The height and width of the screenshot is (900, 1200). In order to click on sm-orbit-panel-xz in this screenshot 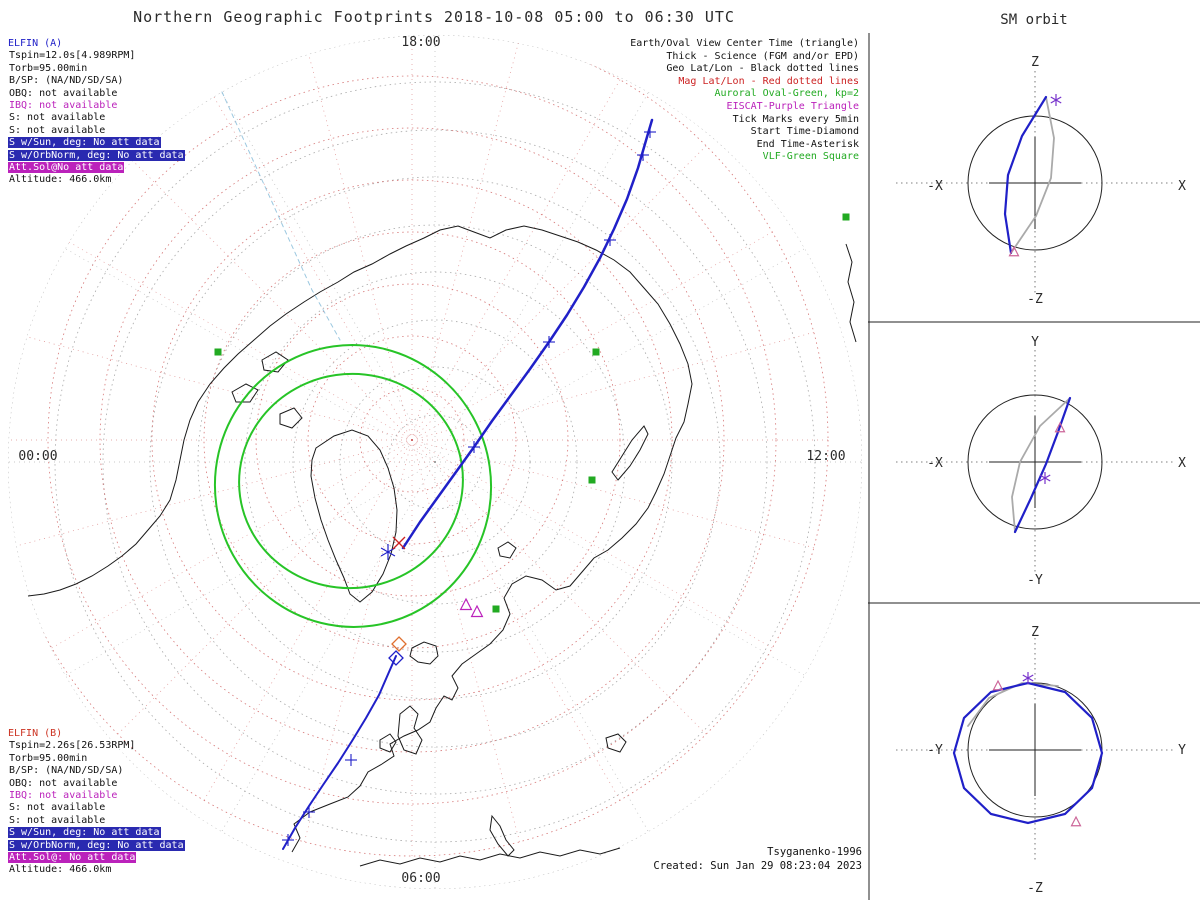, I will do `click(1035, 183)`.